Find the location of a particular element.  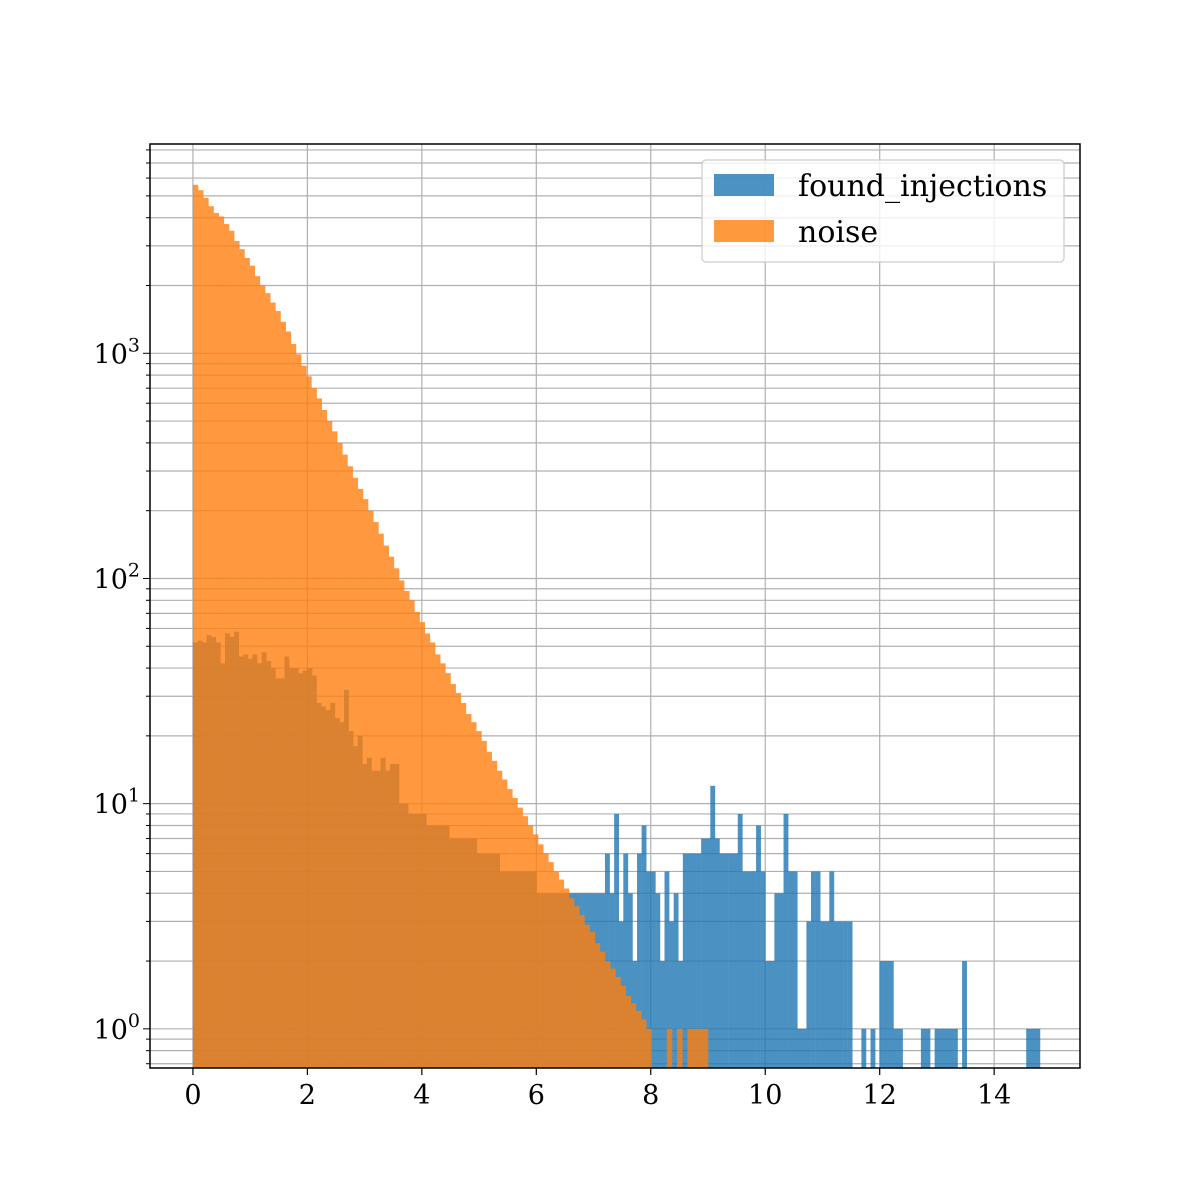

noise-legend-label: noise is located at coordinates (838, 232).